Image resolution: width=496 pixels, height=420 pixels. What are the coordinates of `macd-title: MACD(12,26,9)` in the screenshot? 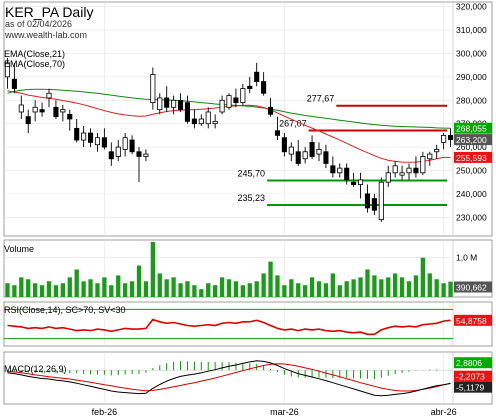 It's located at (35, 369).